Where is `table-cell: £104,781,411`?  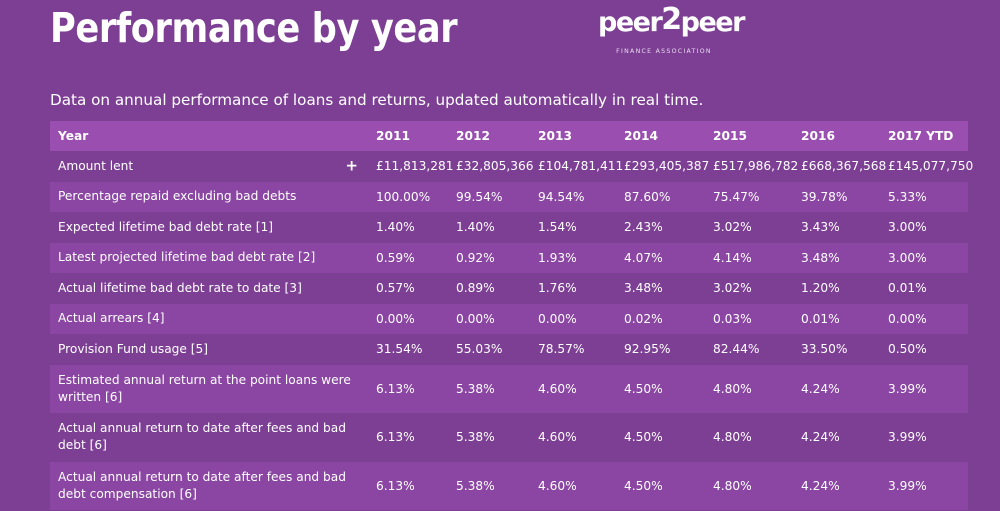
table-cell: £104,781,411 is located at coordinates (581, 166).